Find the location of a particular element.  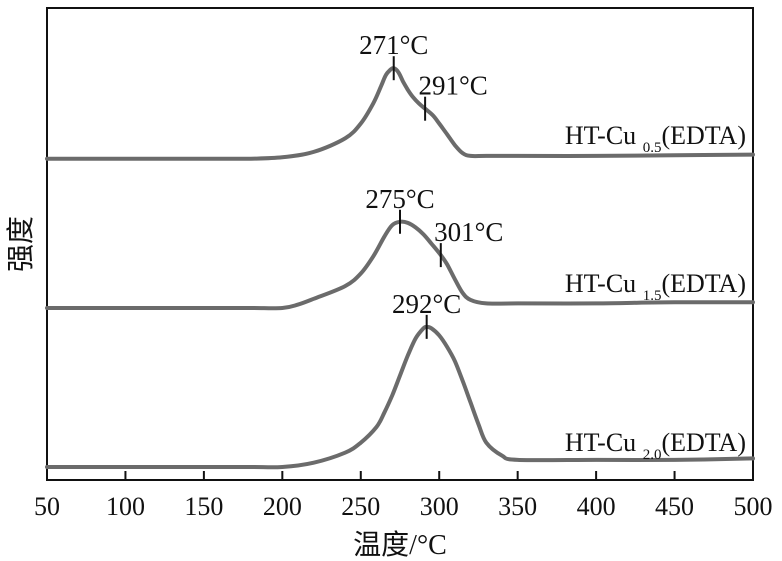

peak-label: 301°C is located at coordinates (468, 232).